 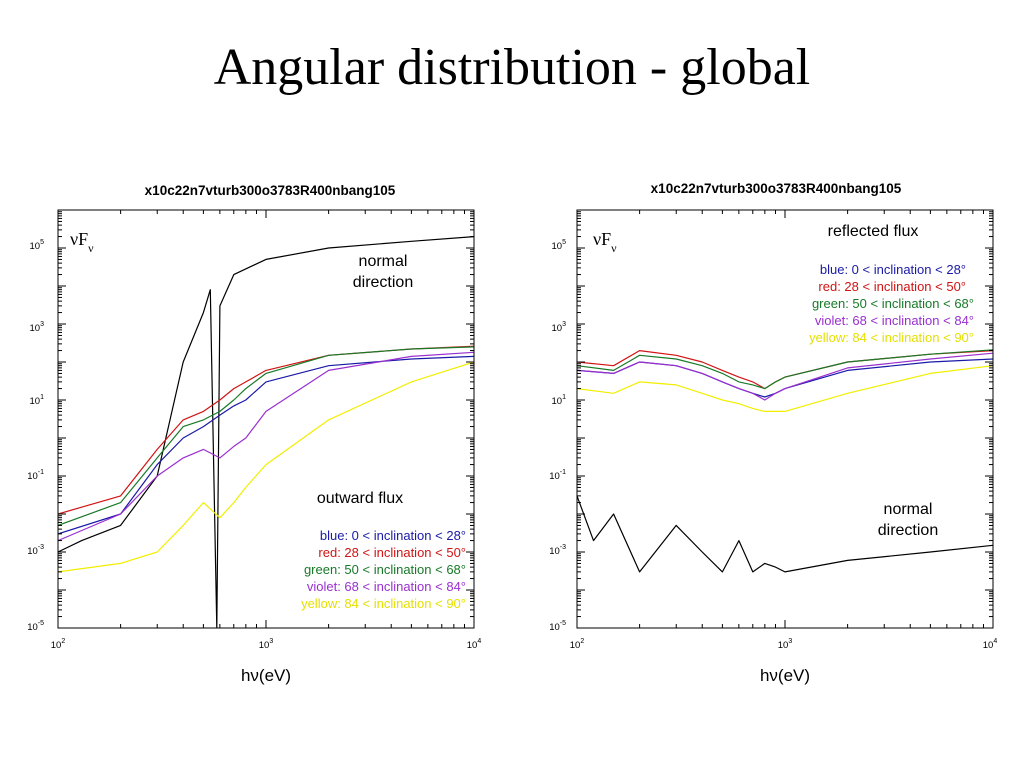 What do you see at coordinates (35, 626) in the screenshot?
I see `left-y-tick-label: 10⁻⁵` at bounding box center [35, 626].